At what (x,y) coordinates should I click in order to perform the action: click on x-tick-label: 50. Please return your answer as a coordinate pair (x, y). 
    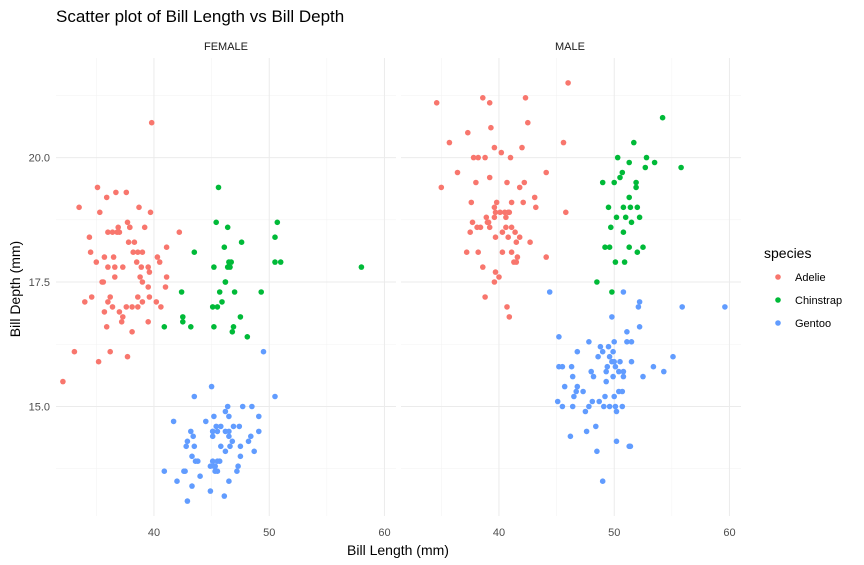
    Looking at the image, I should click on (614, 533).